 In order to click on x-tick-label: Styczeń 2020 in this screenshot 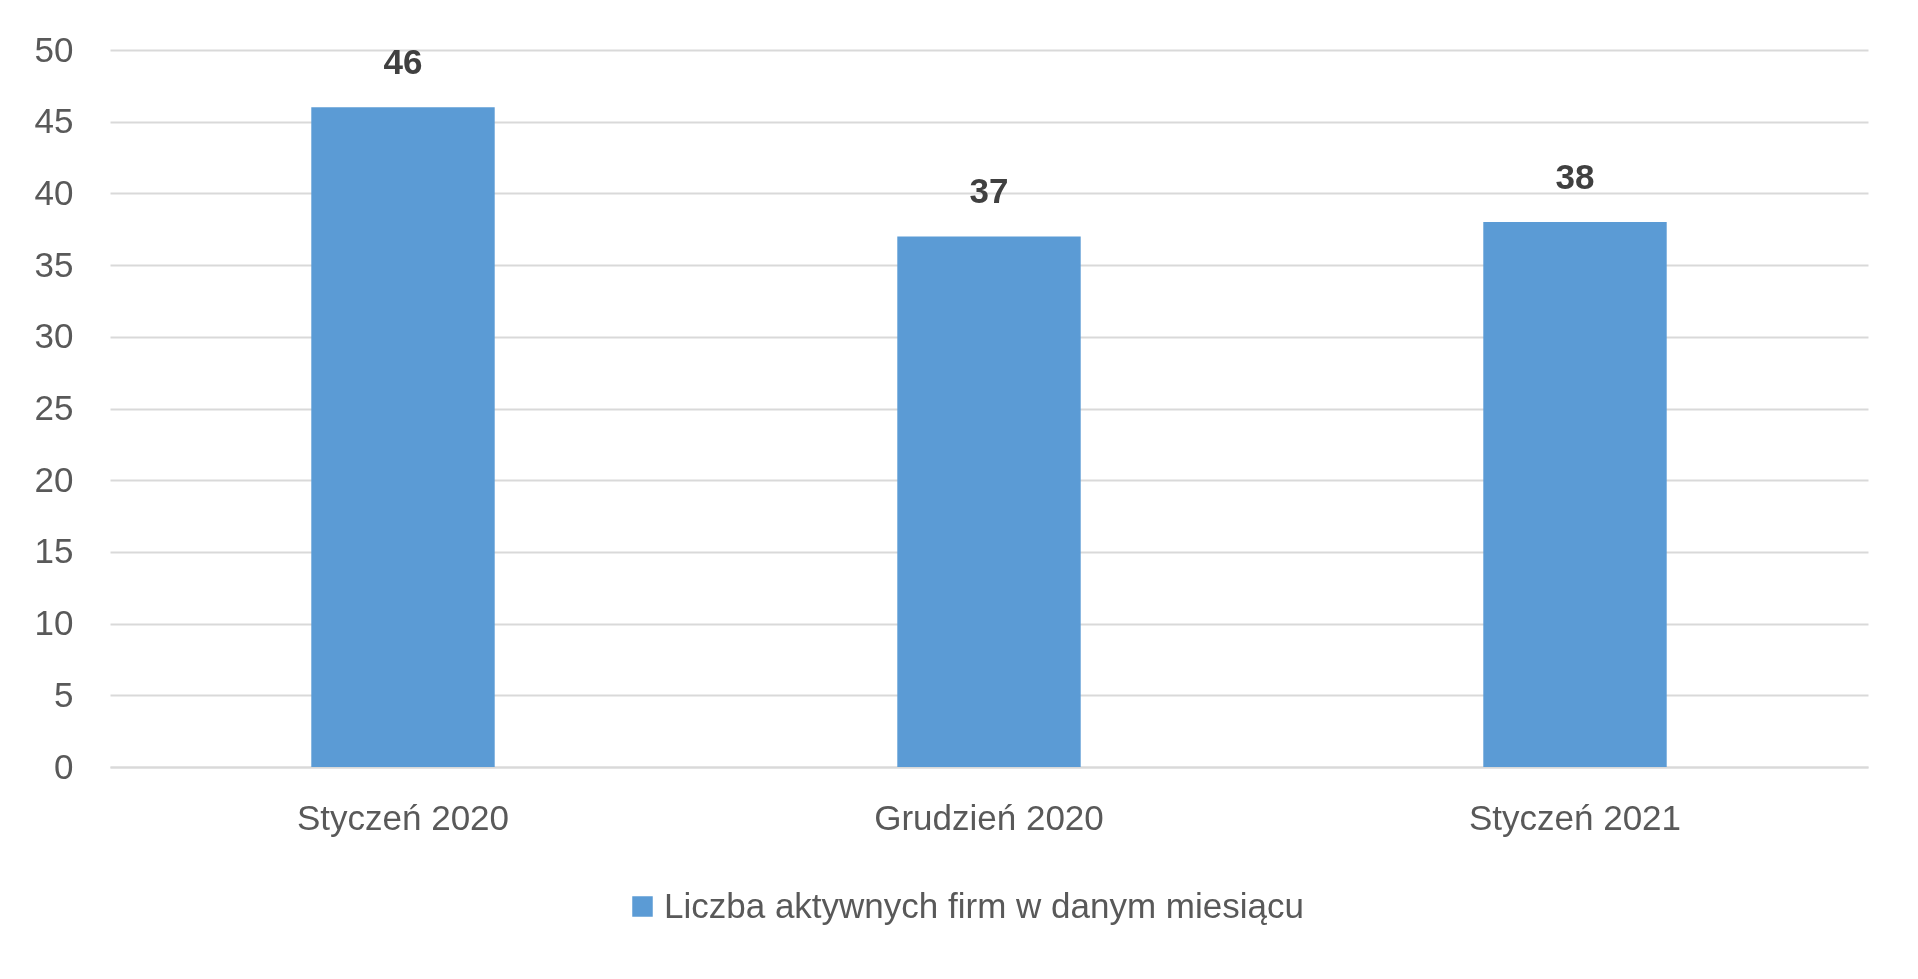, I will do `click(403, 817)`.